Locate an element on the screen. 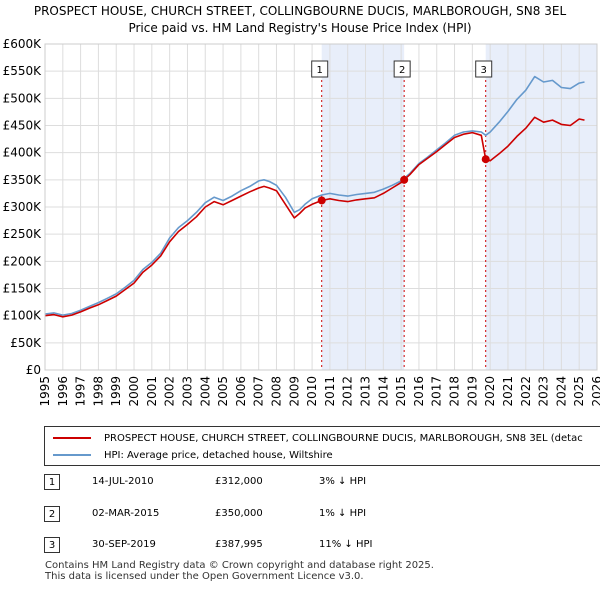 This screenshot has height=590, width=600. x-tick-label: 2011 is located at coordinates (330, 391).